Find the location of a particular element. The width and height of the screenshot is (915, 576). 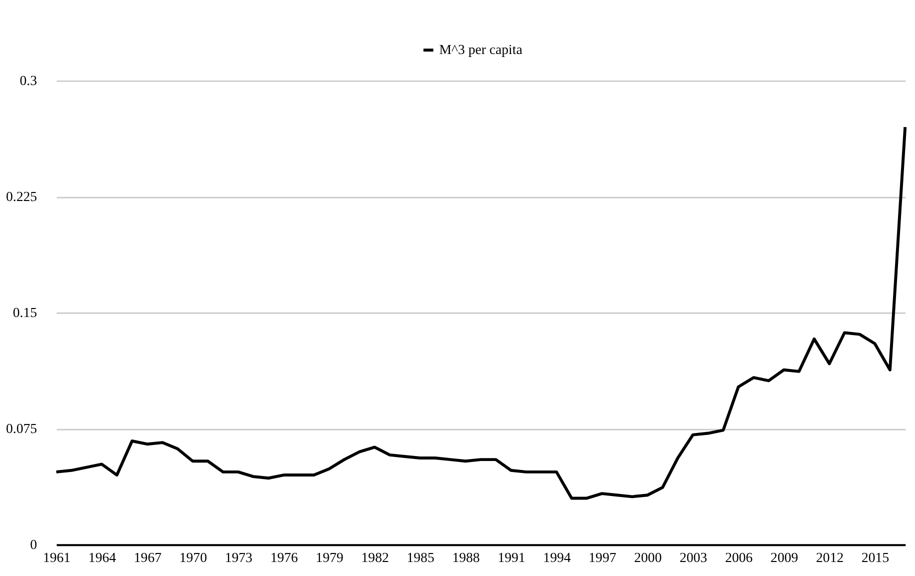

y-tick-label: 0.075 is located at coordinates (22, 428).